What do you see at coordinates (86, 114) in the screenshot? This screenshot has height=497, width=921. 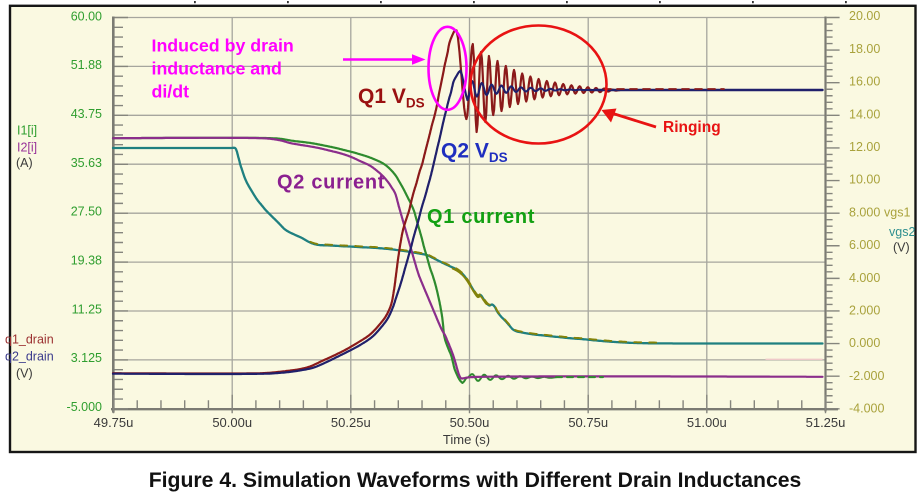 I see `svg-text: 43.75` at bounding box center [86, 114].